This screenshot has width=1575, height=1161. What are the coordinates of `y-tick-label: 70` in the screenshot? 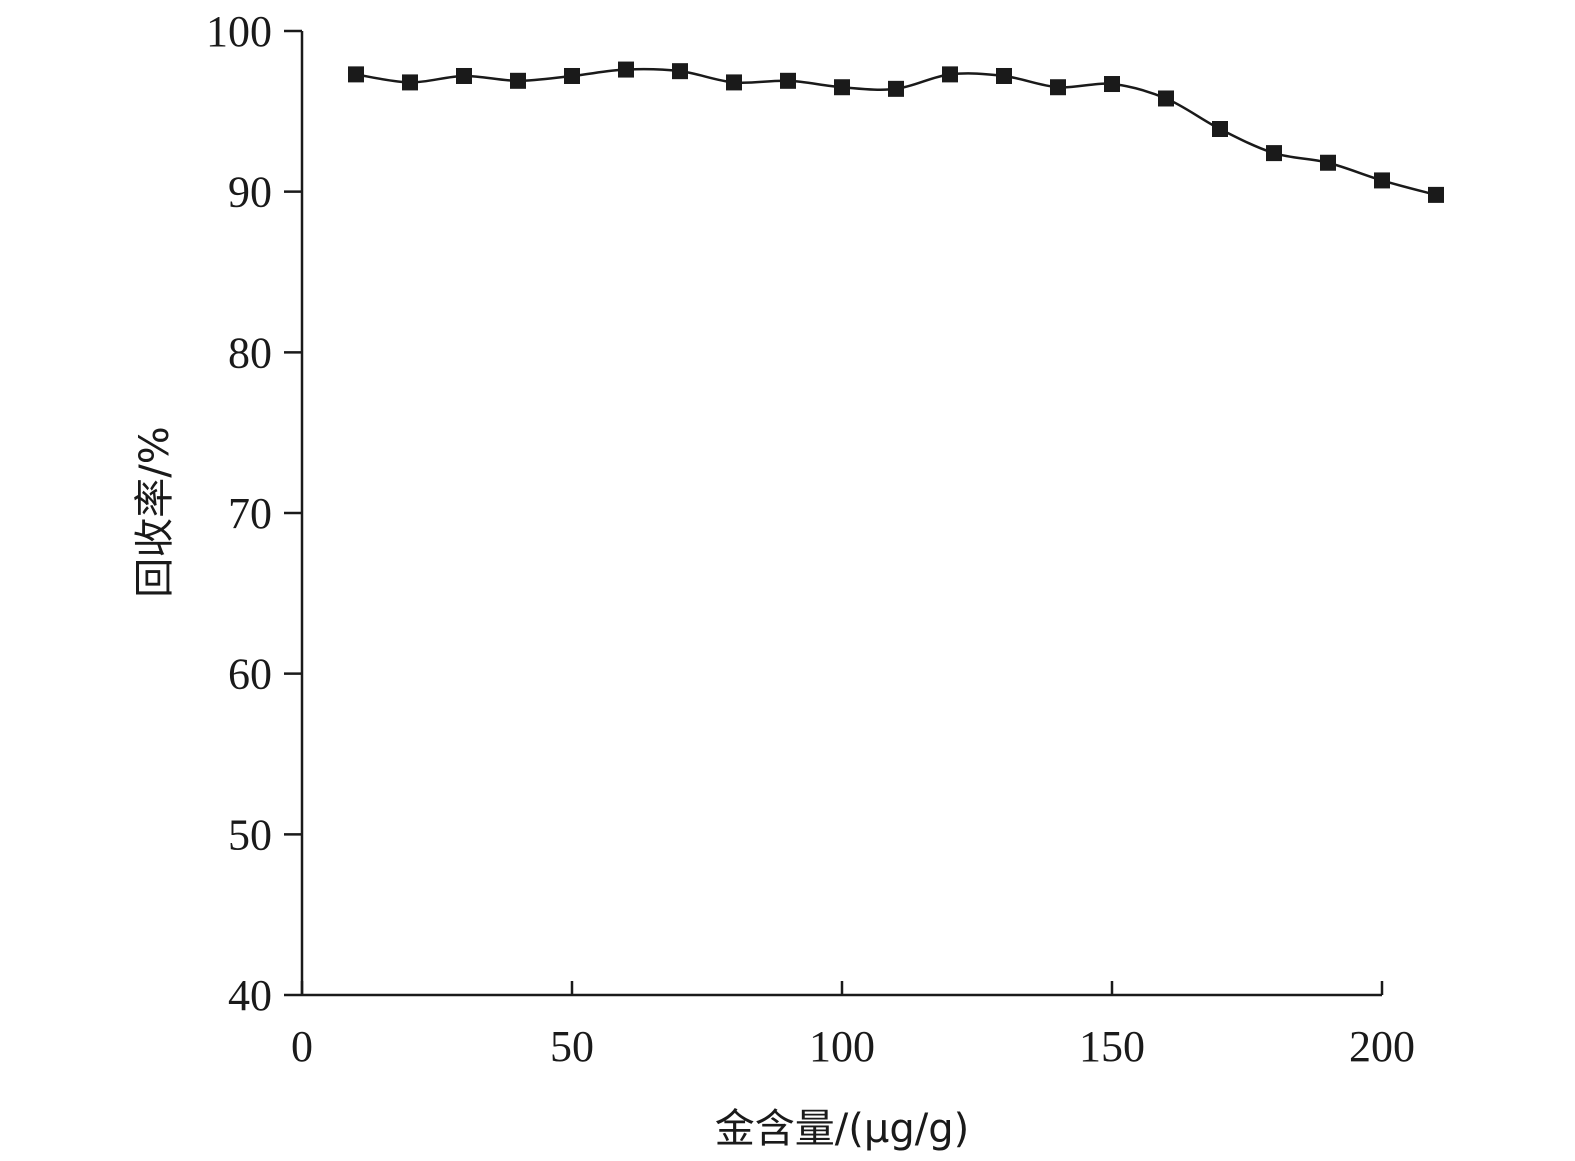 It's located at (250, 513).